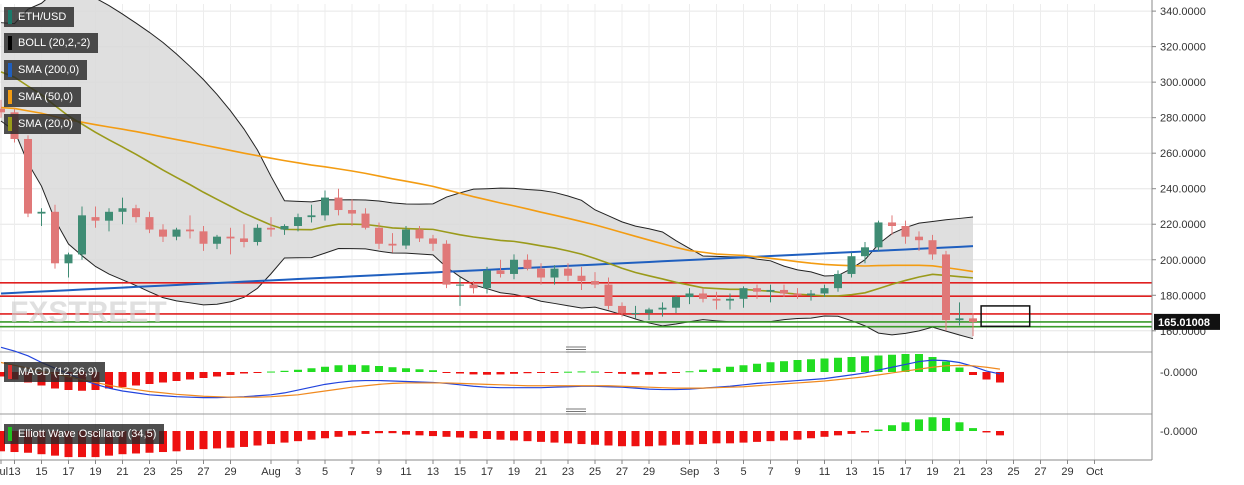 The image size is (1244, 485). I want to click on macd-value-label: -0.0000, so click(1178, 373).